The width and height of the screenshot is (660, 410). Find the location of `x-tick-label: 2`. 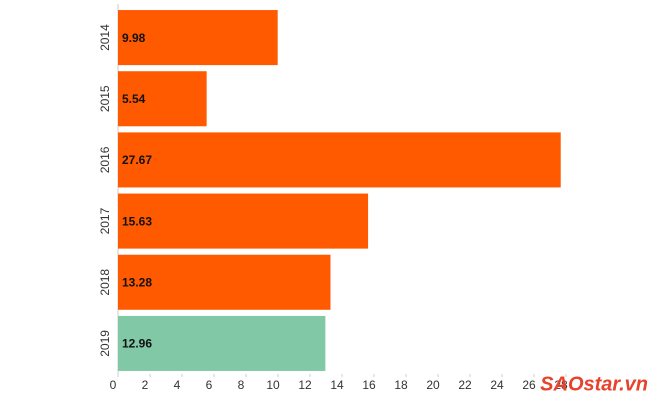

x-tick-label: 2 is located at coordinates (145, 385).